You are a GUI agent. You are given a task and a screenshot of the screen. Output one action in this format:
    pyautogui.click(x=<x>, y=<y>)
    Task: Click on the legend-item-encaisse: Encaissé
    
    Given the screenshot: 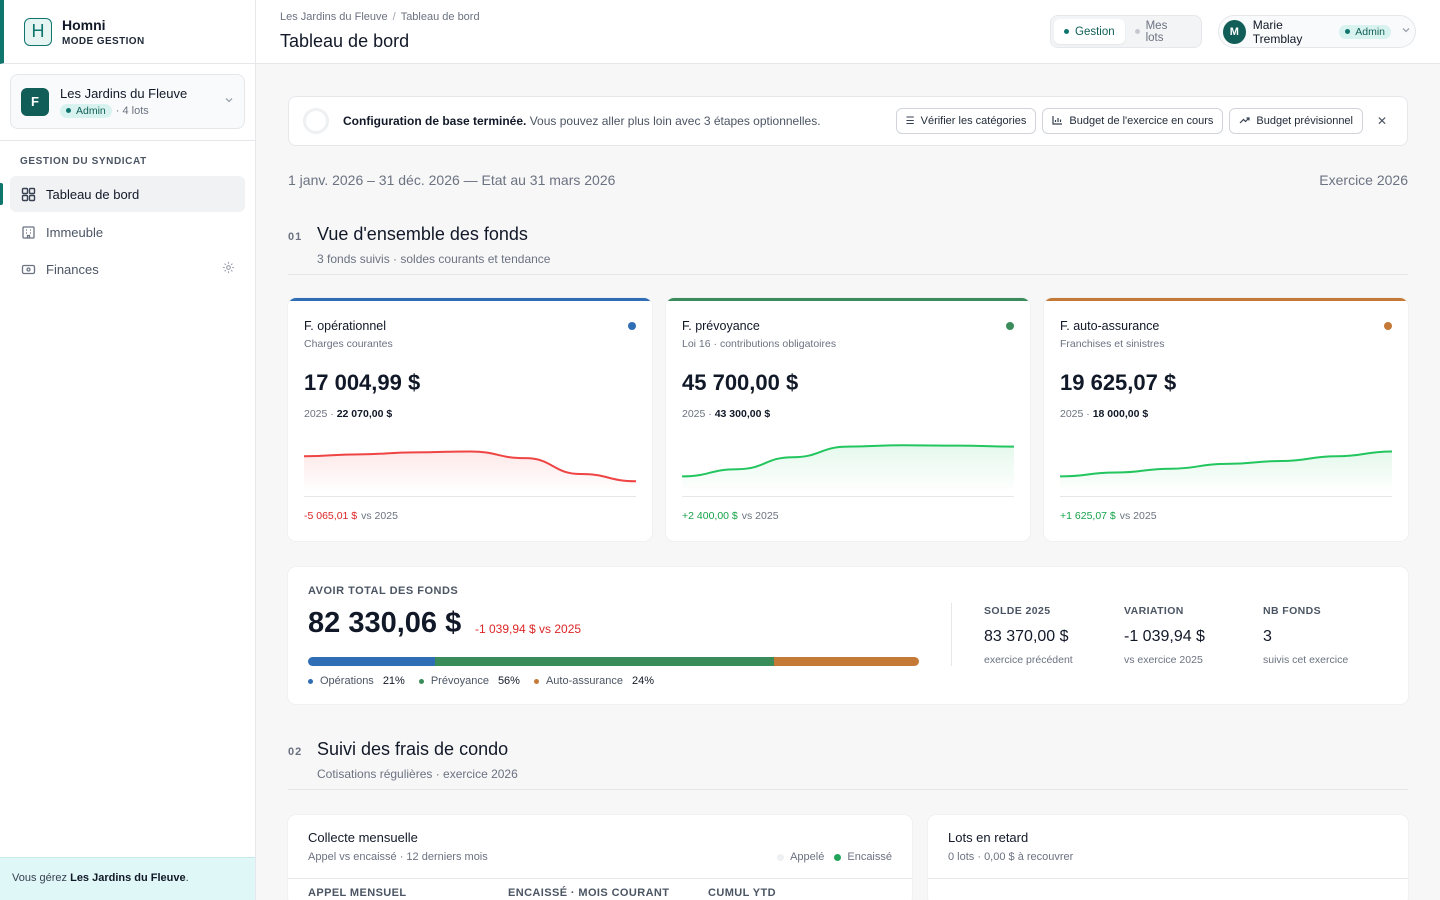 What is the action you would take?
    pyautogui.click(x=863, y=857)
    